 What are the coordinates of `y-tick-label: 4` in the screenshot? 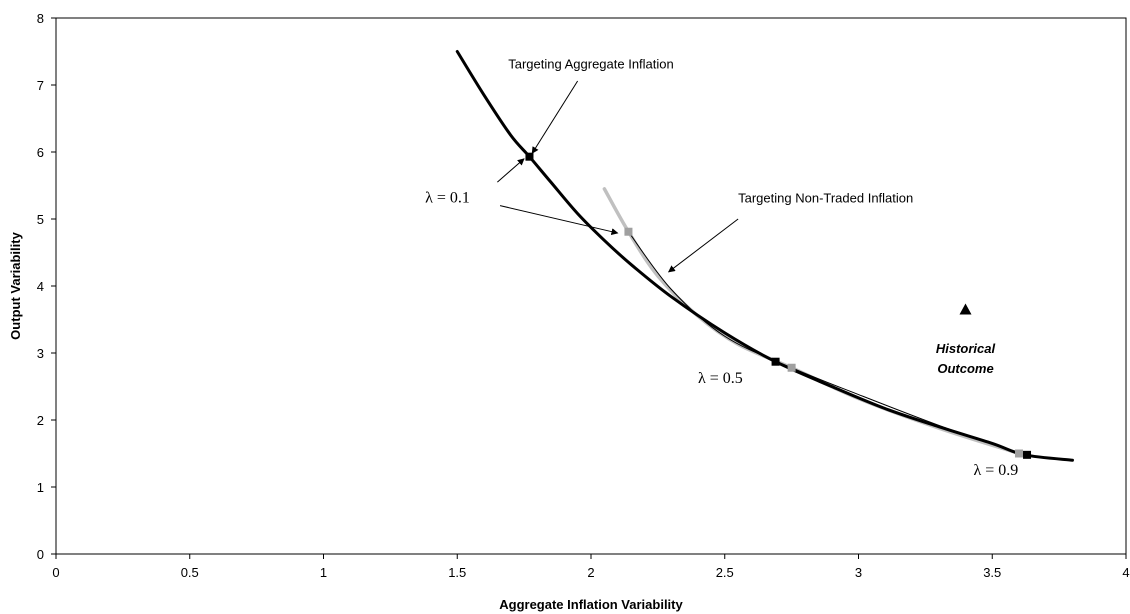 It's located at (40, 286).